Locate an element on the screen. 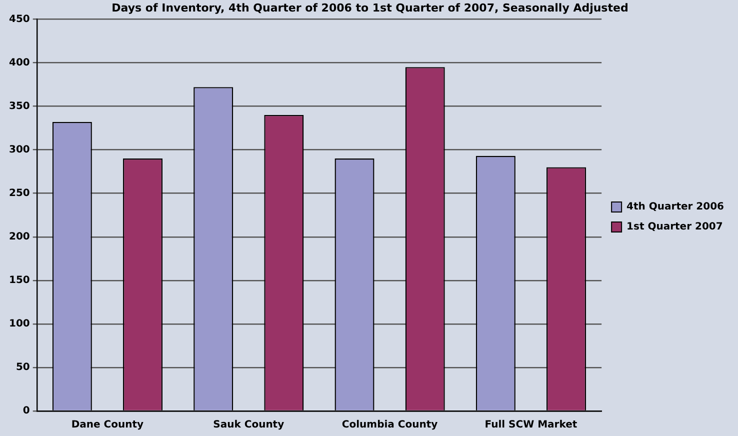 The image size is (738, 436). y-tick-label: 0 is located at coordinates (26, 411).